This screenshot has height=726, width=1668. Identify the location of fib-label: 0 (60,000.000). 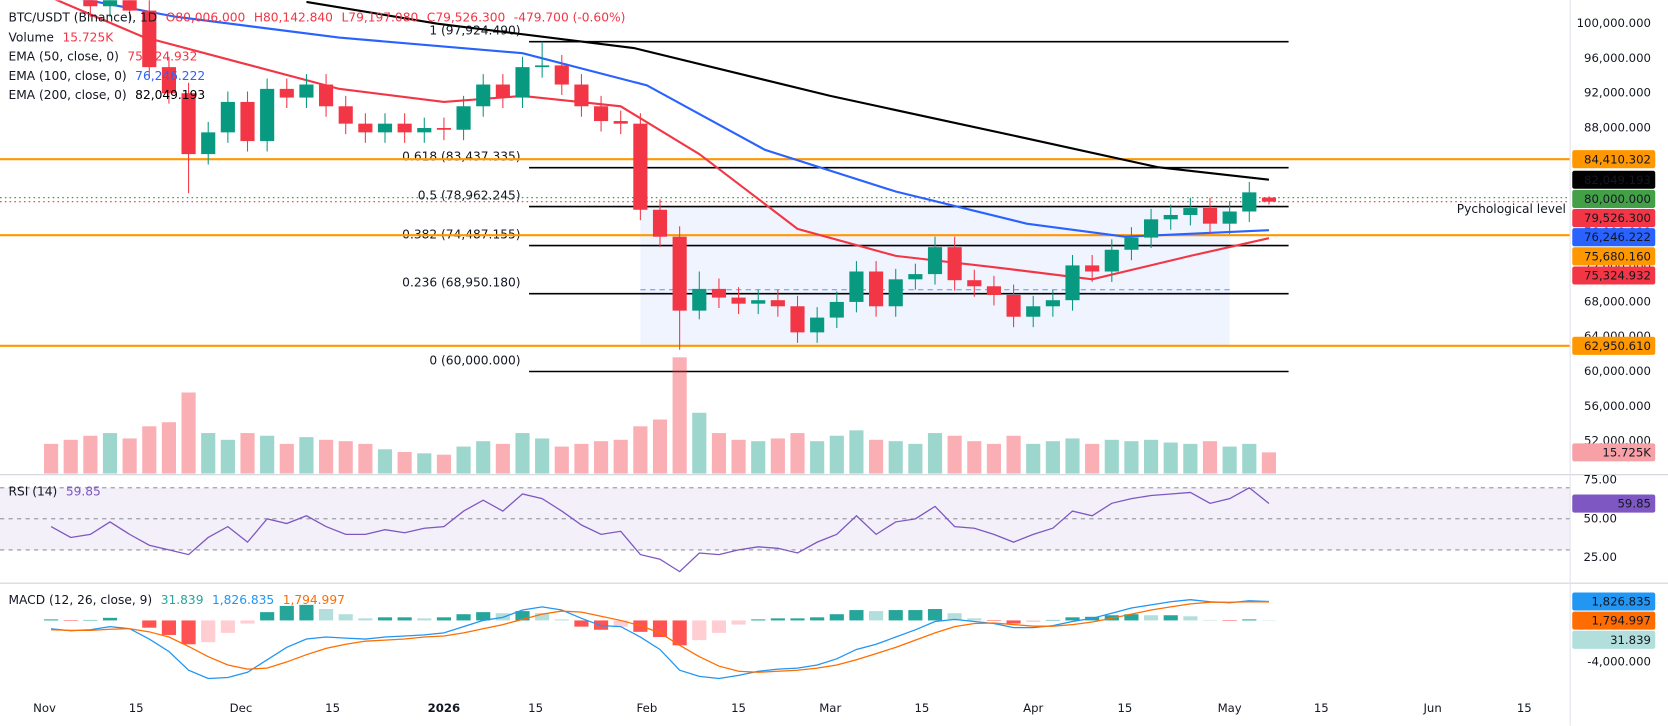
(474, 360).